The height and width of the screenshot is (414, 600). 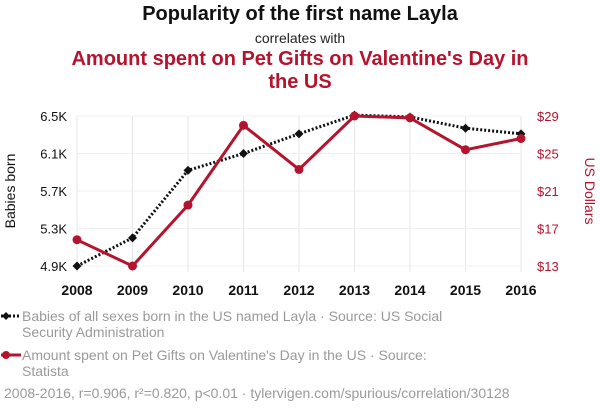 What do you see at coordinates (132, 290) in the screenshot?
I see `x-tick-label: 2009` at bounding box center [132, 290].